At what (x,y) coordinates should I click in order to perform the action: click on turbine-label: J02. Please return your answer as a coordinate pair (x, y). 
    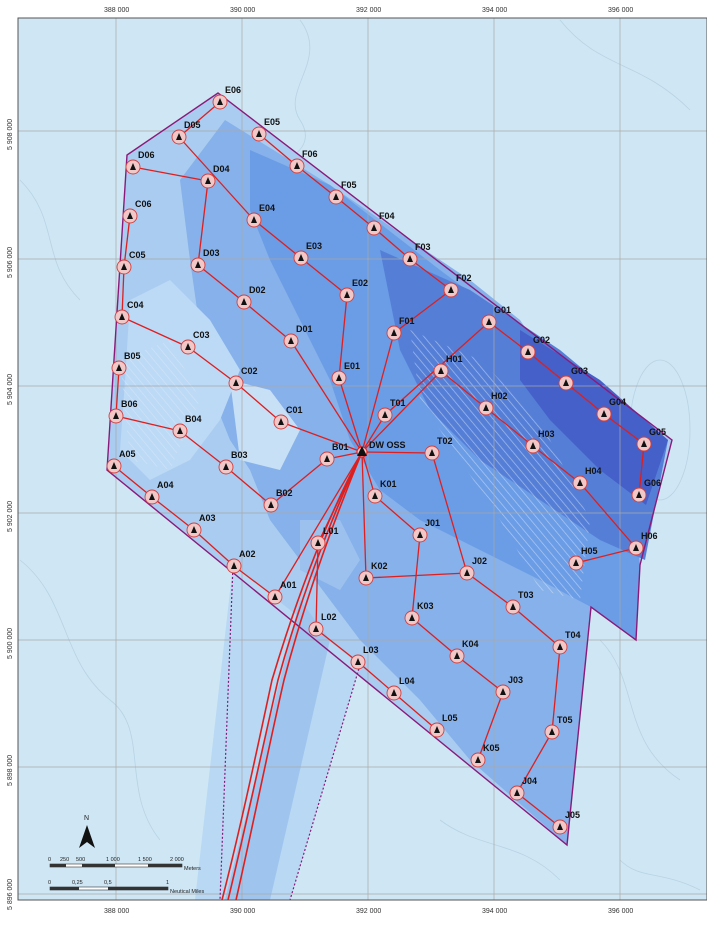
    Looking at the image, I should click on (479, 561).